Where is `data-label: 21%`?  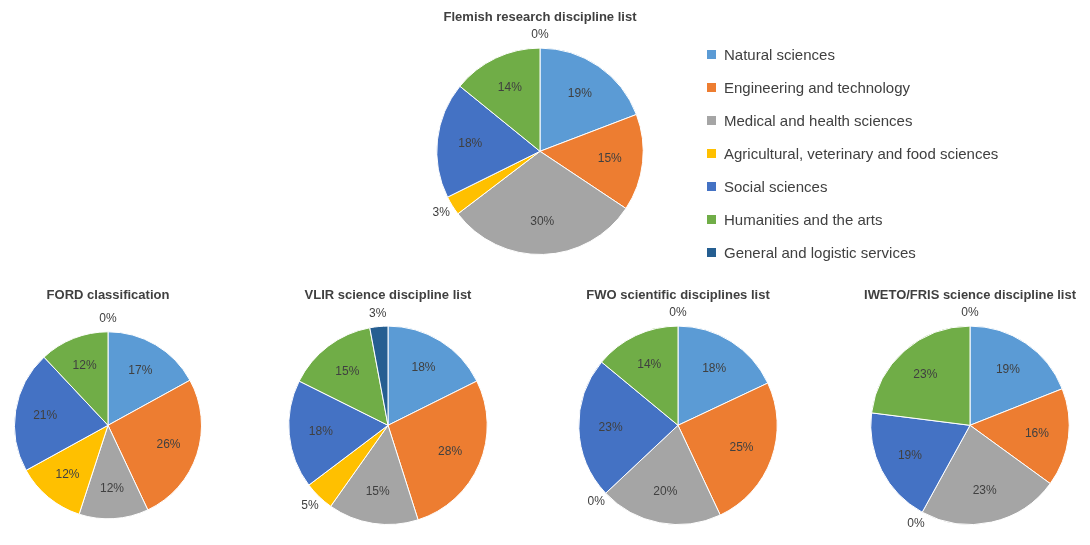 data-label: 21% is located at coordinates (45, 414).